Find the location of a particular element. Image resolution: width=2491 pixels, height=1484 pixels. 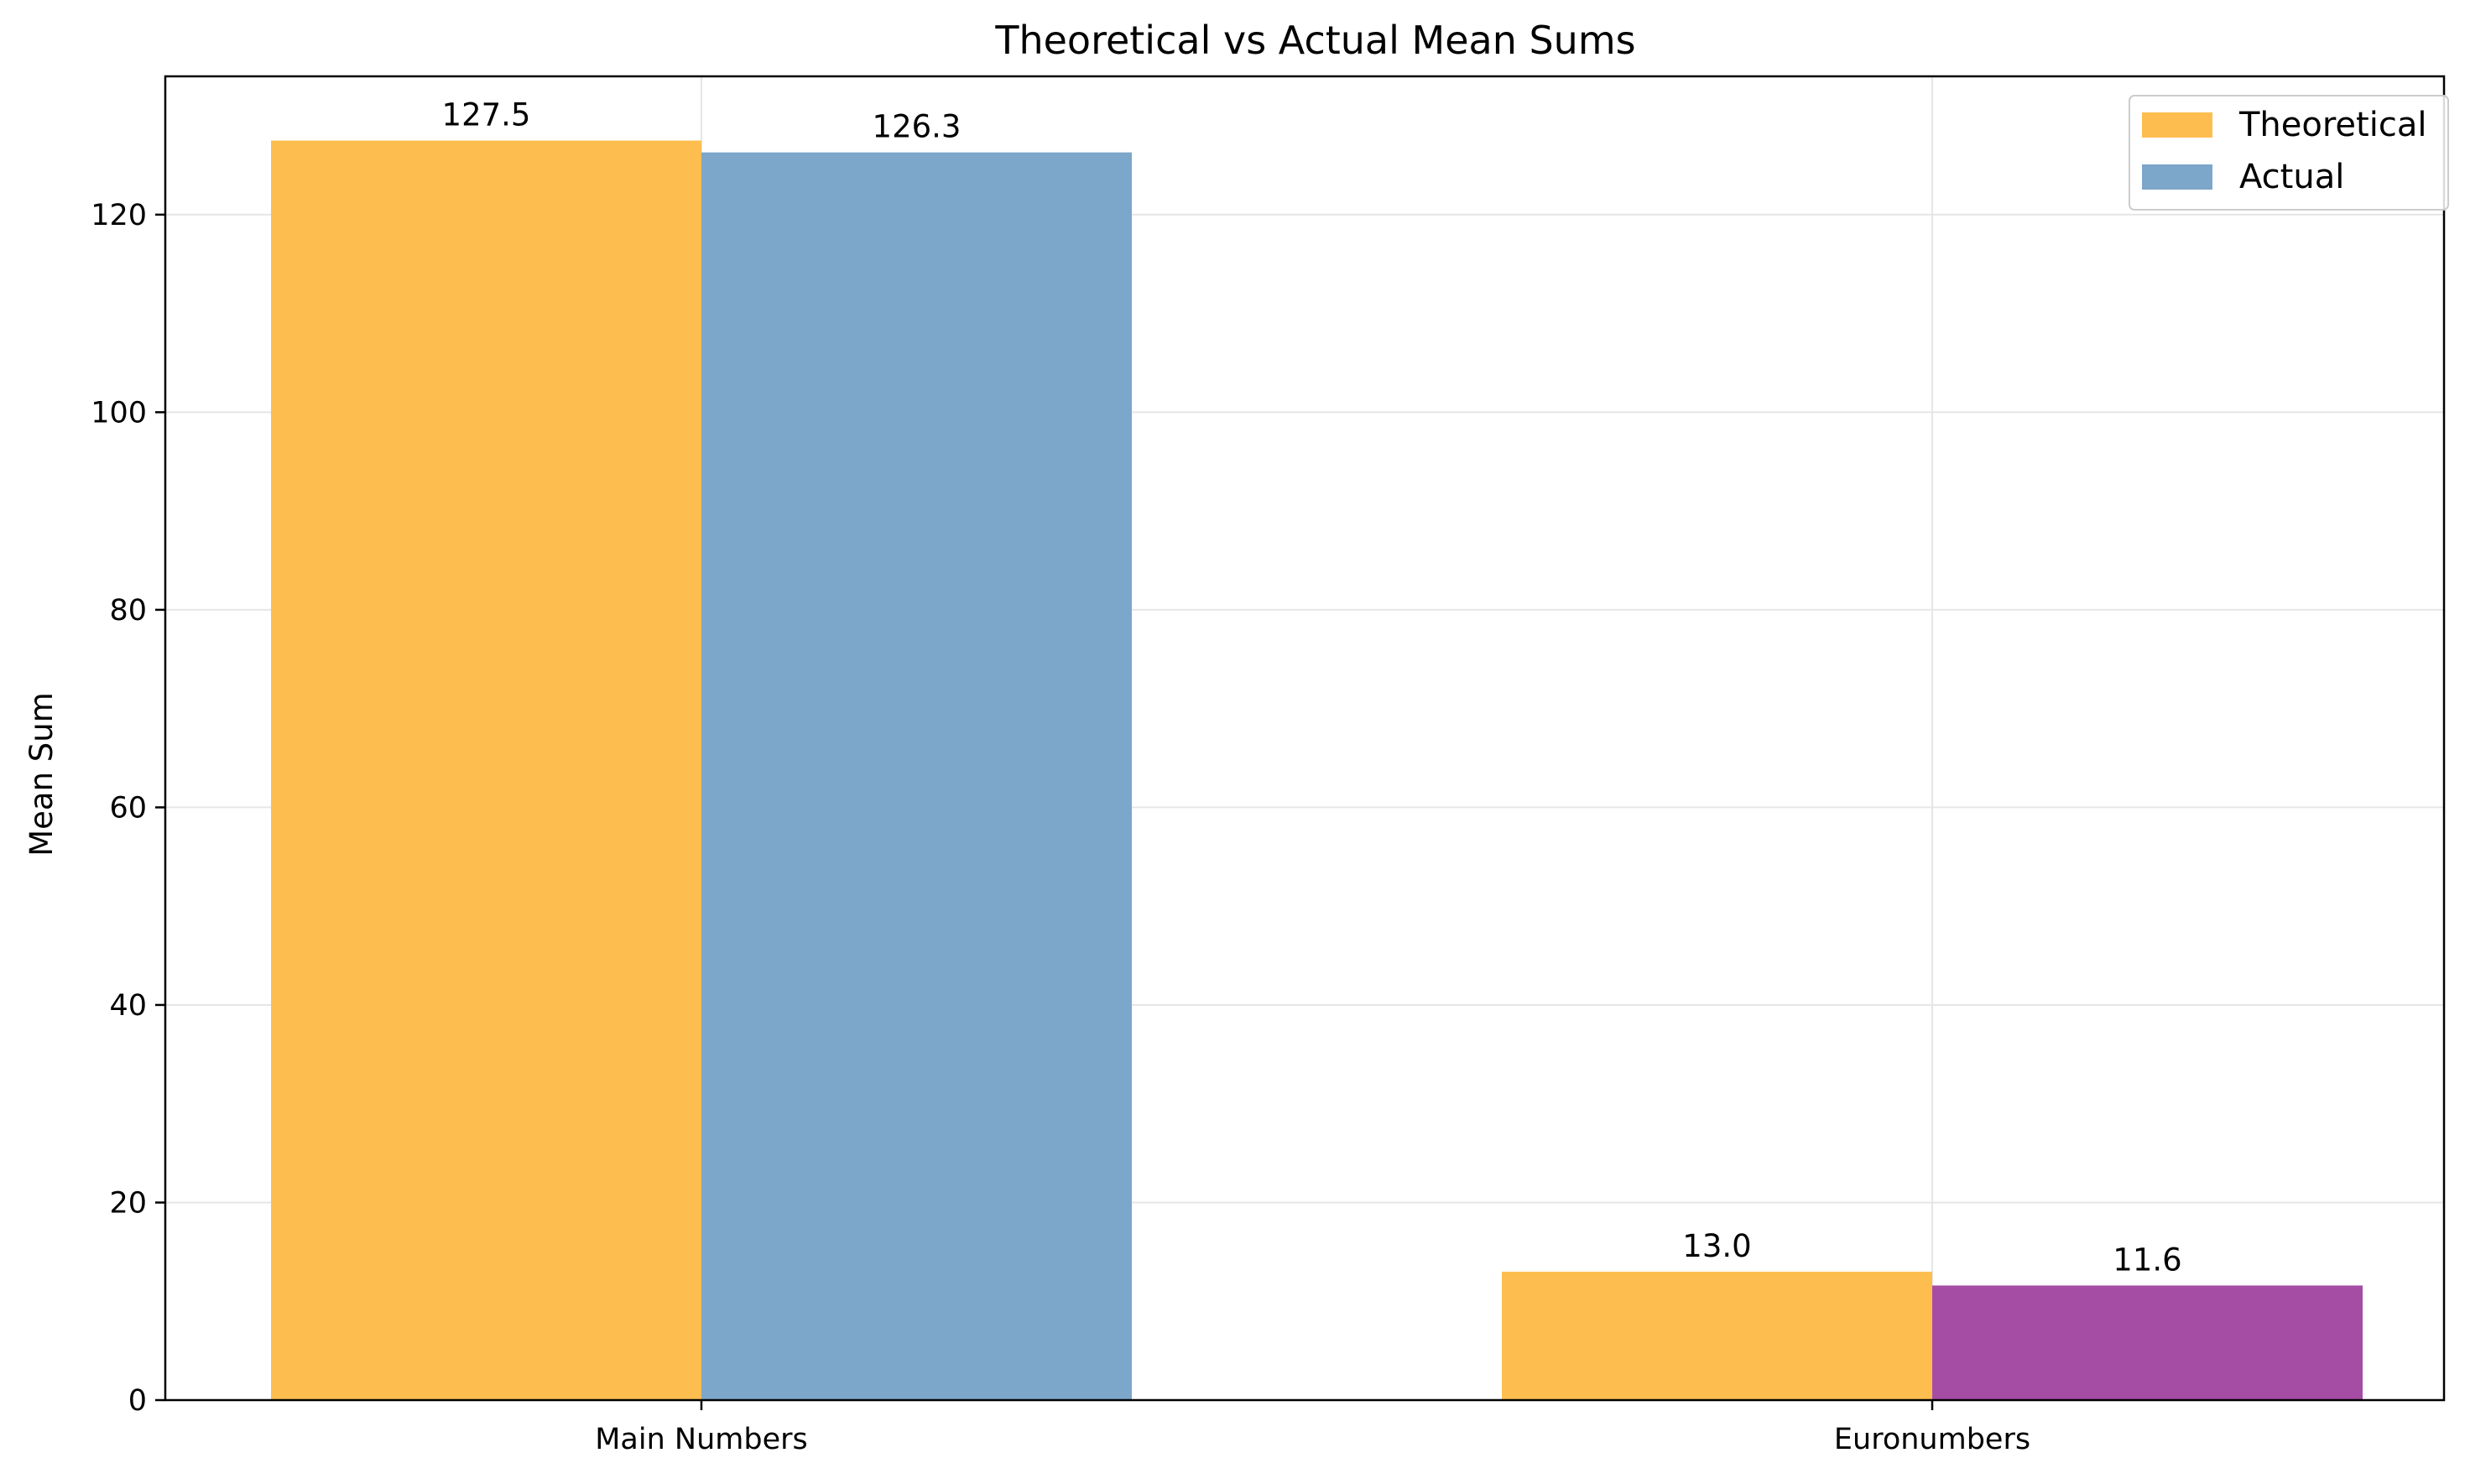

legend-label: Actual is located at coordinates (2291, 177).